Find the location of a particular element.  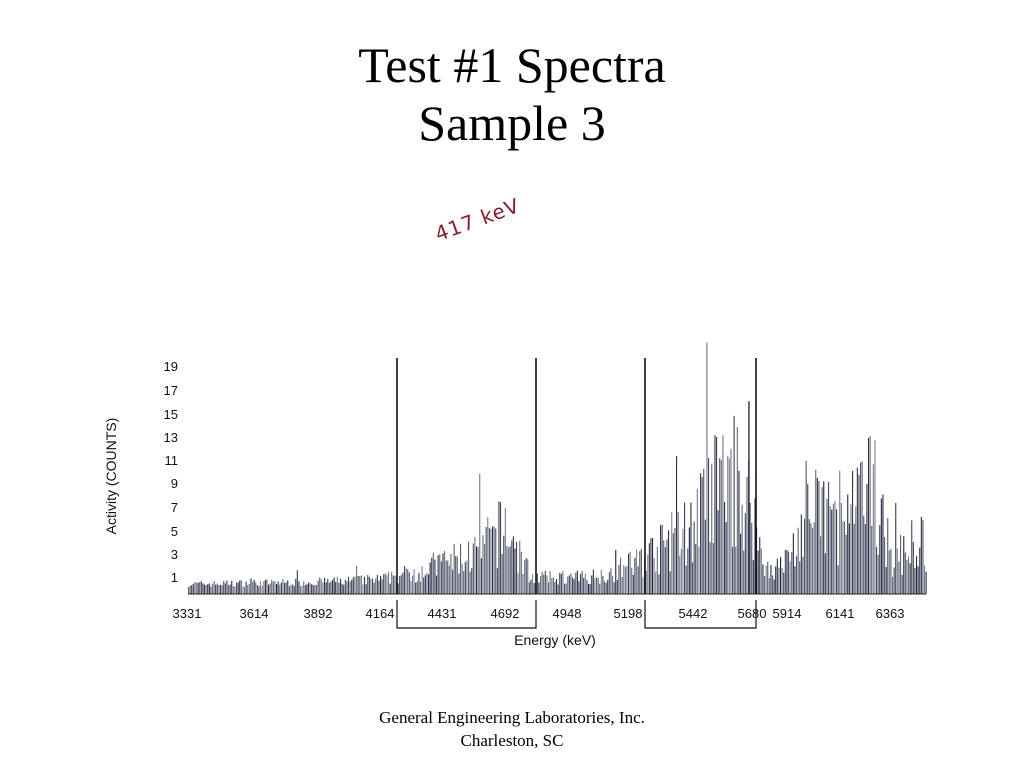

y-tick-label: 1 is located at coordinates (174, 577).